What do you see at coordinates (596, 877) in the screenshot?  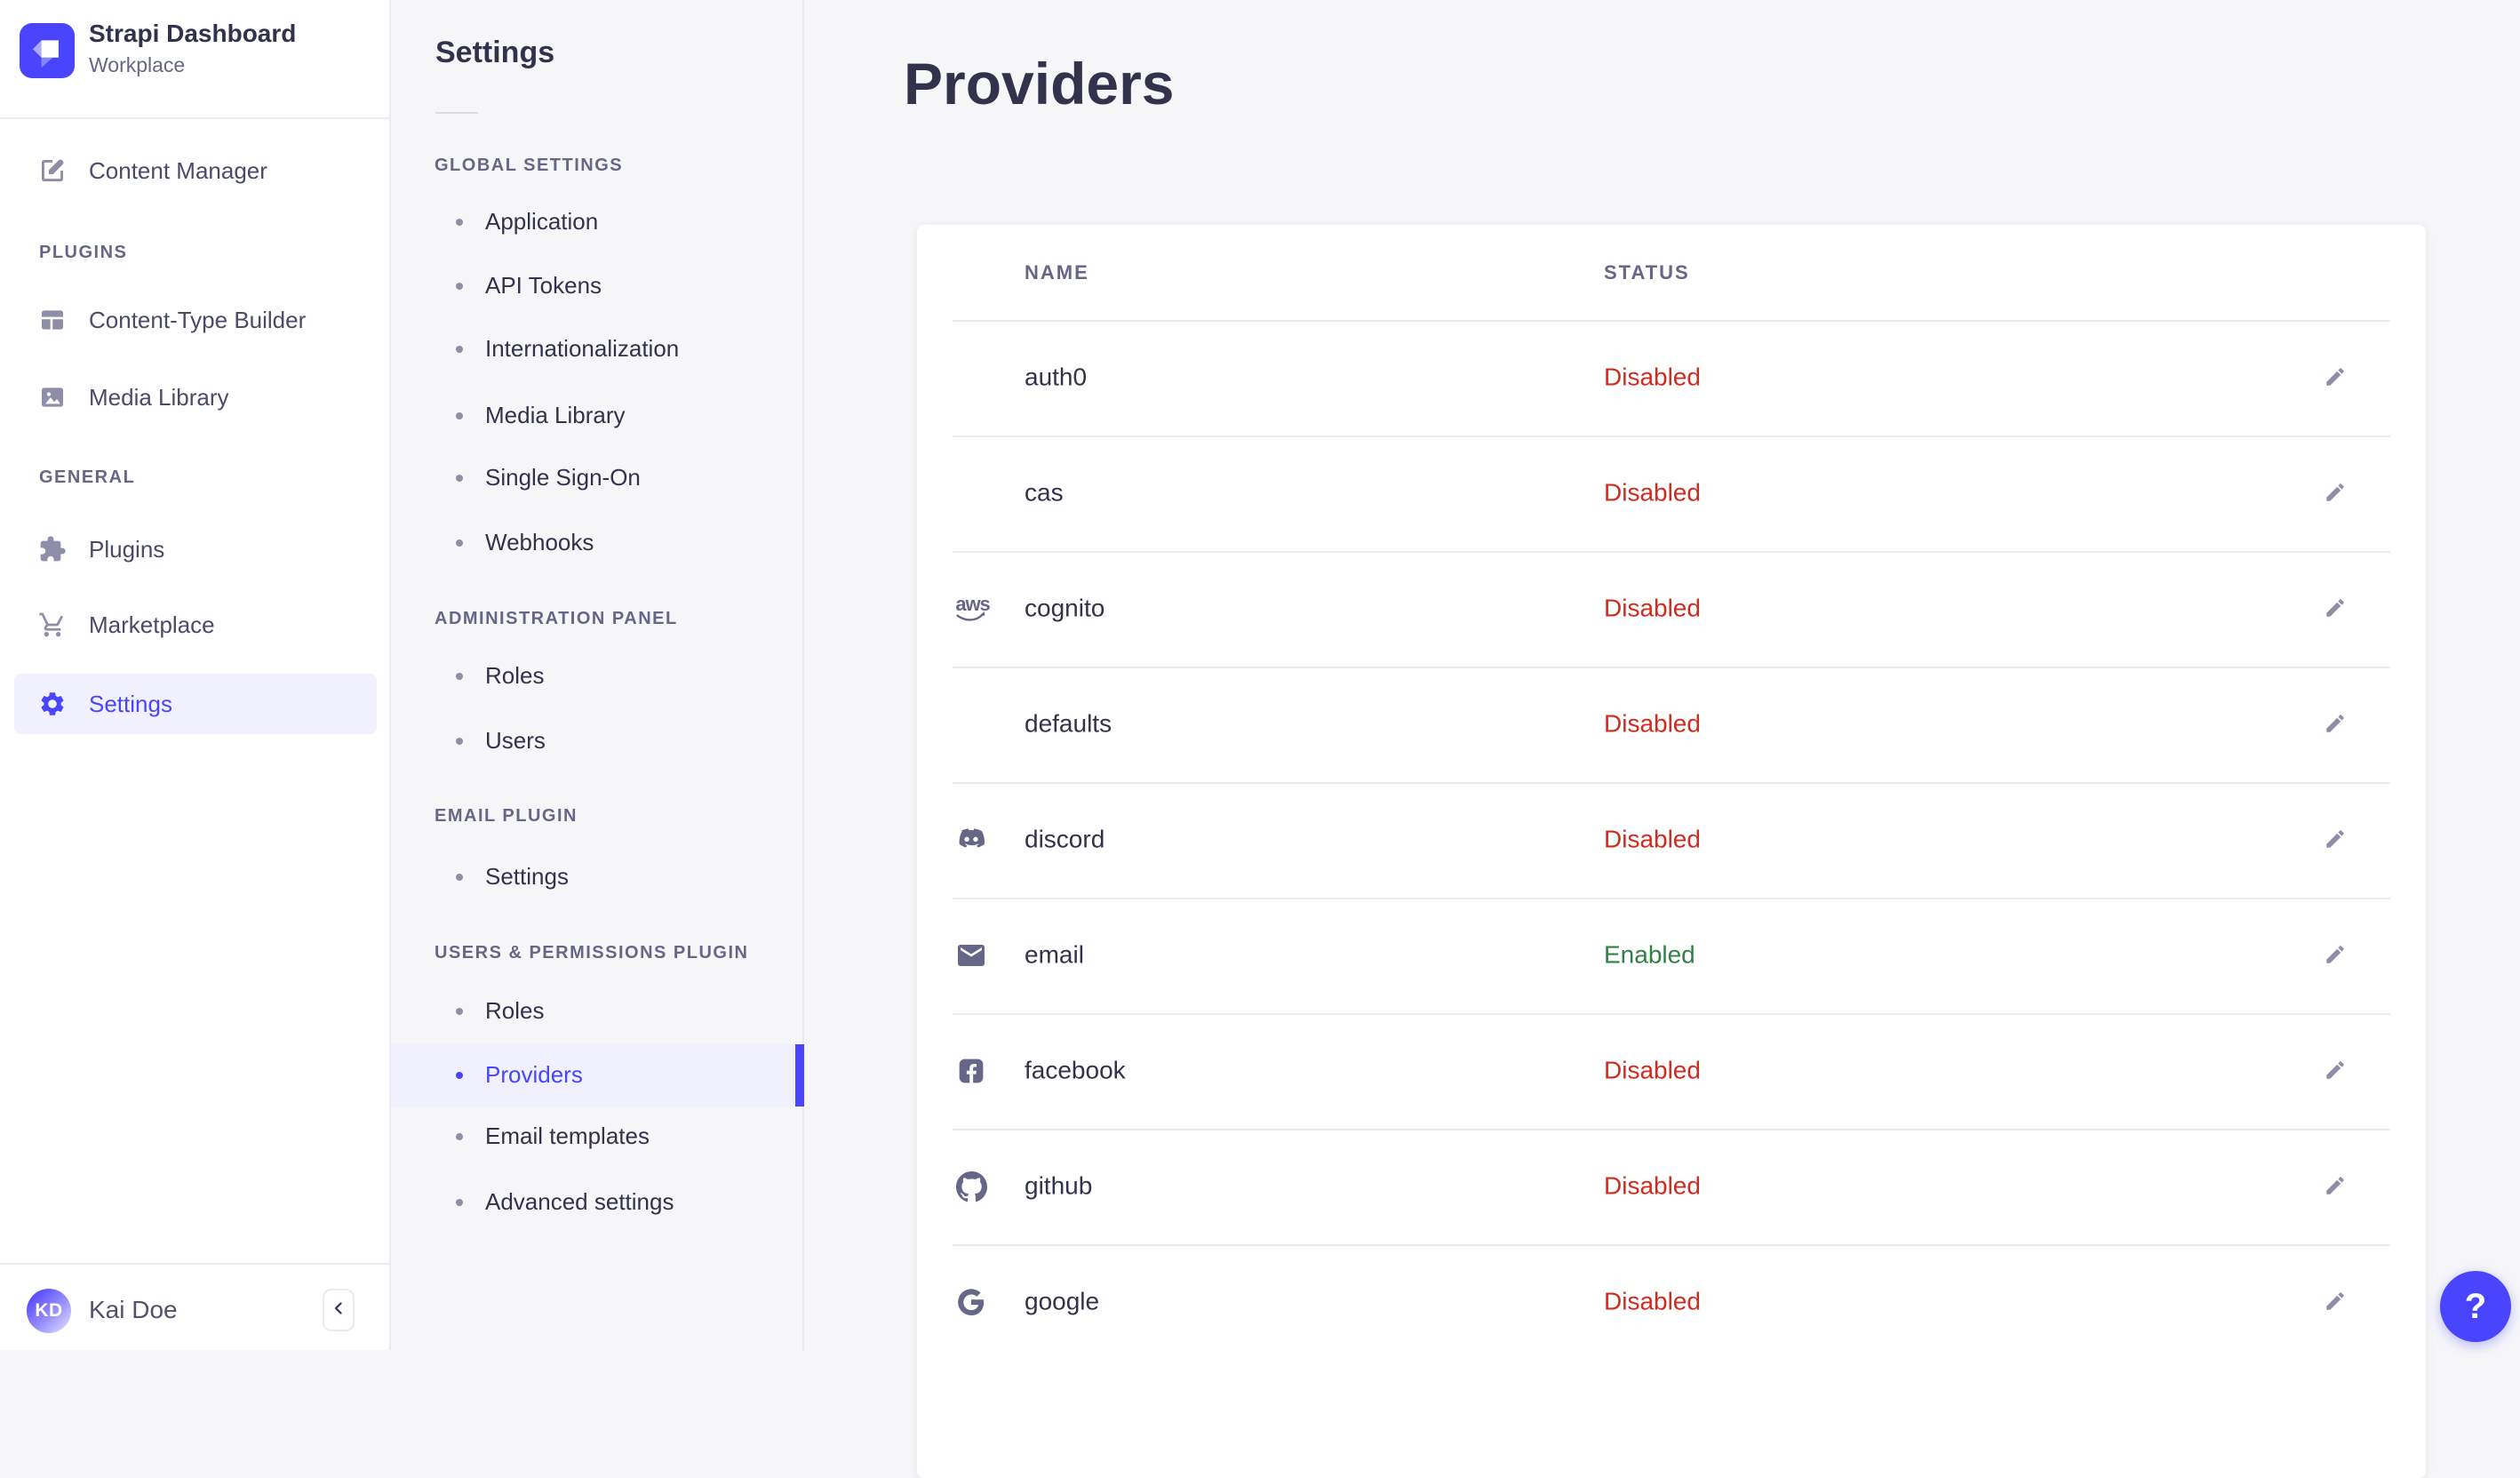 I see `subnav-item-email-settings: Settings` at bounding box center [596, 877].